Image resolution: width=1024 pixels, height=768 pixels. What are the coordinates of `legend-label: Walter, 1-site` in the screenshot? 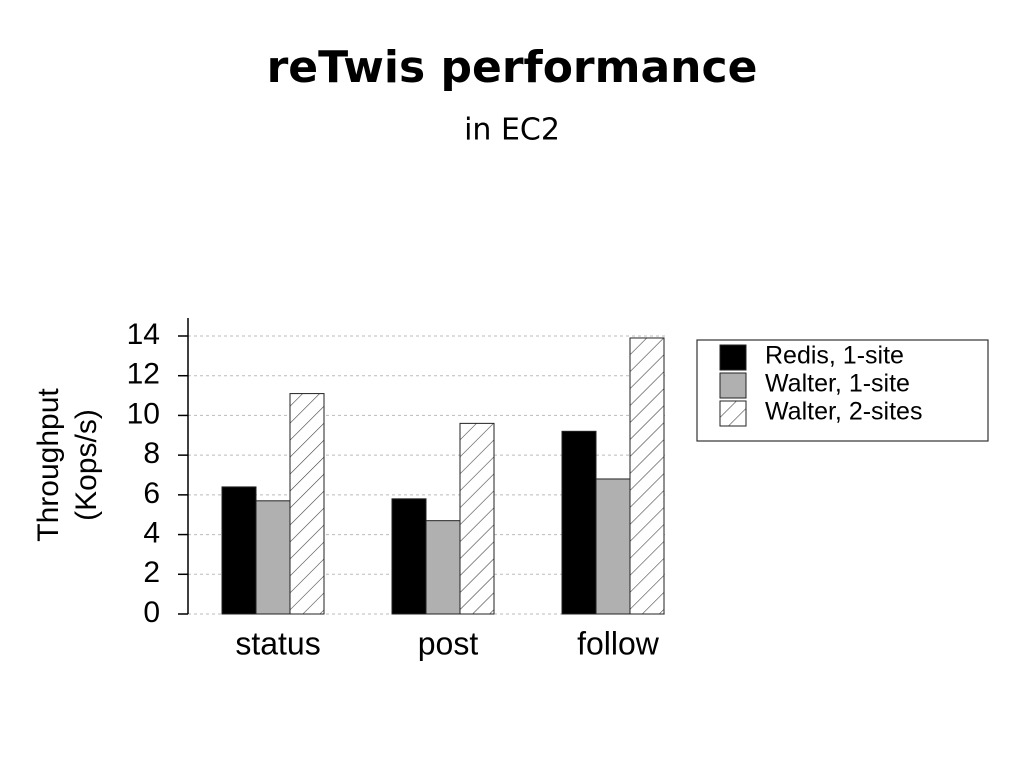 It's located at (837, 384).